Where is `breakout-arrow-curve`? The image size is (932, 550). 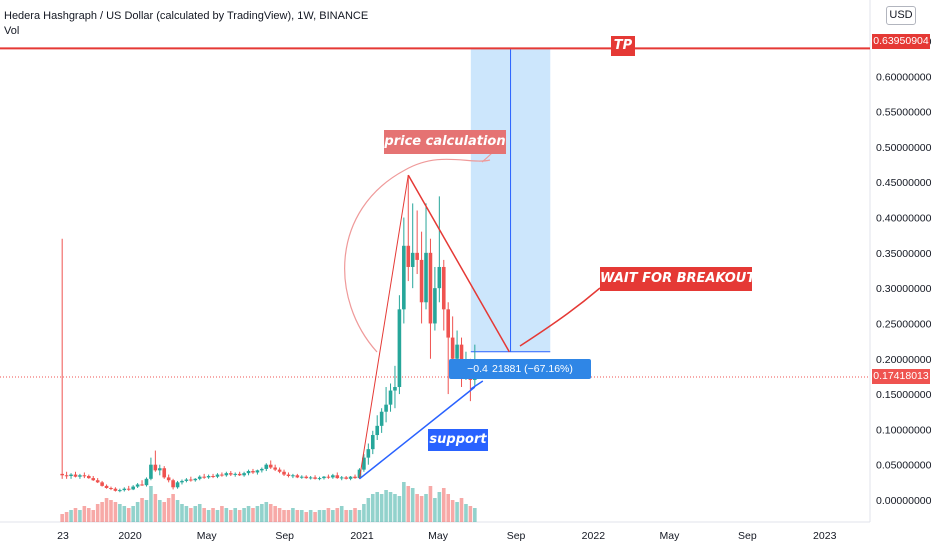 breakout-arrow-curve is located at coordinates (560, 317).